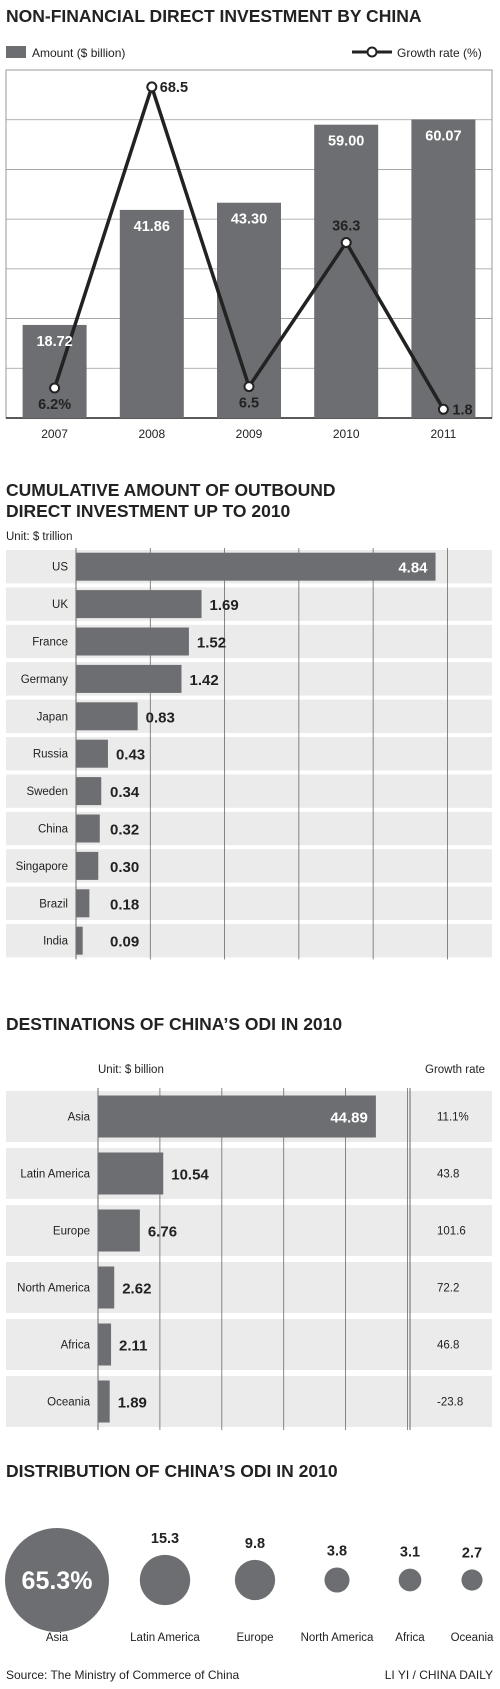 The image size is (500, 1689). Describe the element at coordinates (162, 1232) in the screenshot. I see `value-label-europe: 6.76` at that location.